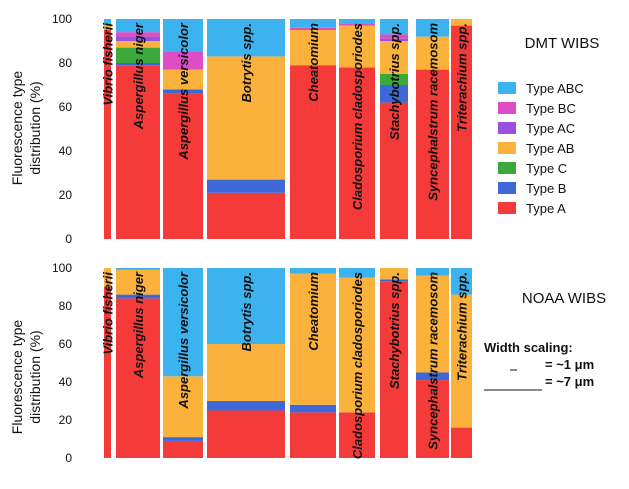 The height and width of the screenshot is (489, 629). Describe the element at coordinates (569, 364) in the screenshot. I see `width-scale-small-label: = ~1 μm` at that location.